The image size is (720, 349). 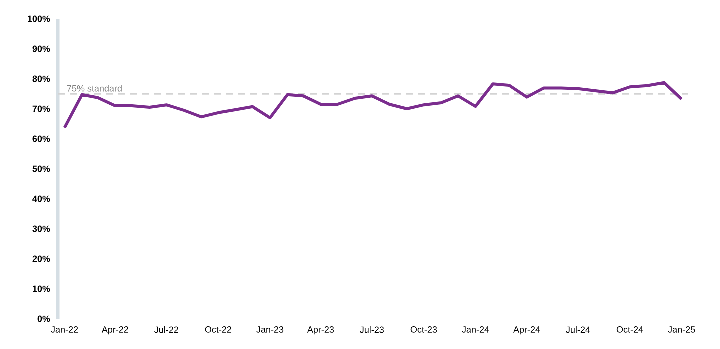 I want to click on x-tick-label: Oct-23, so click(x=424, y=329).